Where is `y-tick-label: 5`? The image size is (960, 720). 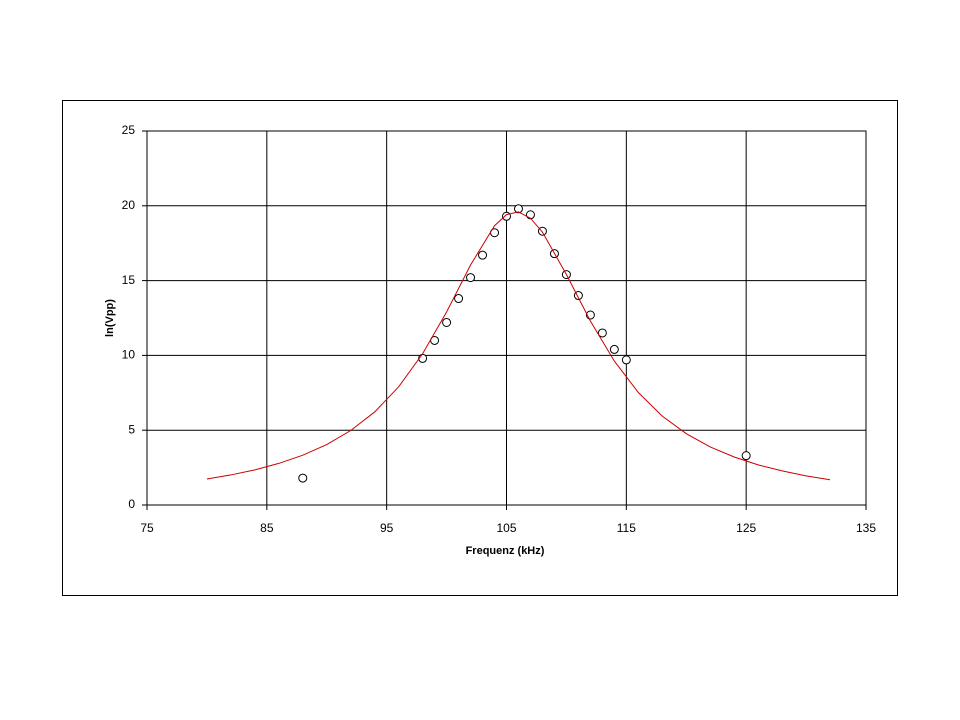
y-tick-label: 5 is located at coordinates (131, 429).